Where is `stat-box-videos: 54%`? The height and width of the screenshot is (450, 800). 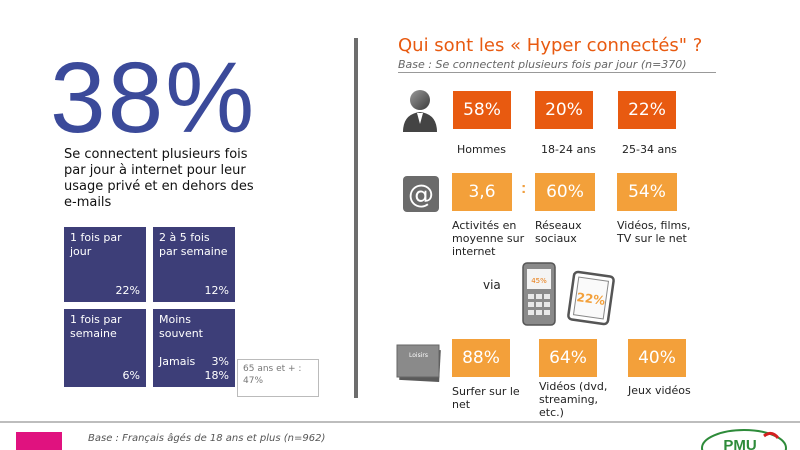 stat-box-videos: 54% is located at coordinates (647, 192).